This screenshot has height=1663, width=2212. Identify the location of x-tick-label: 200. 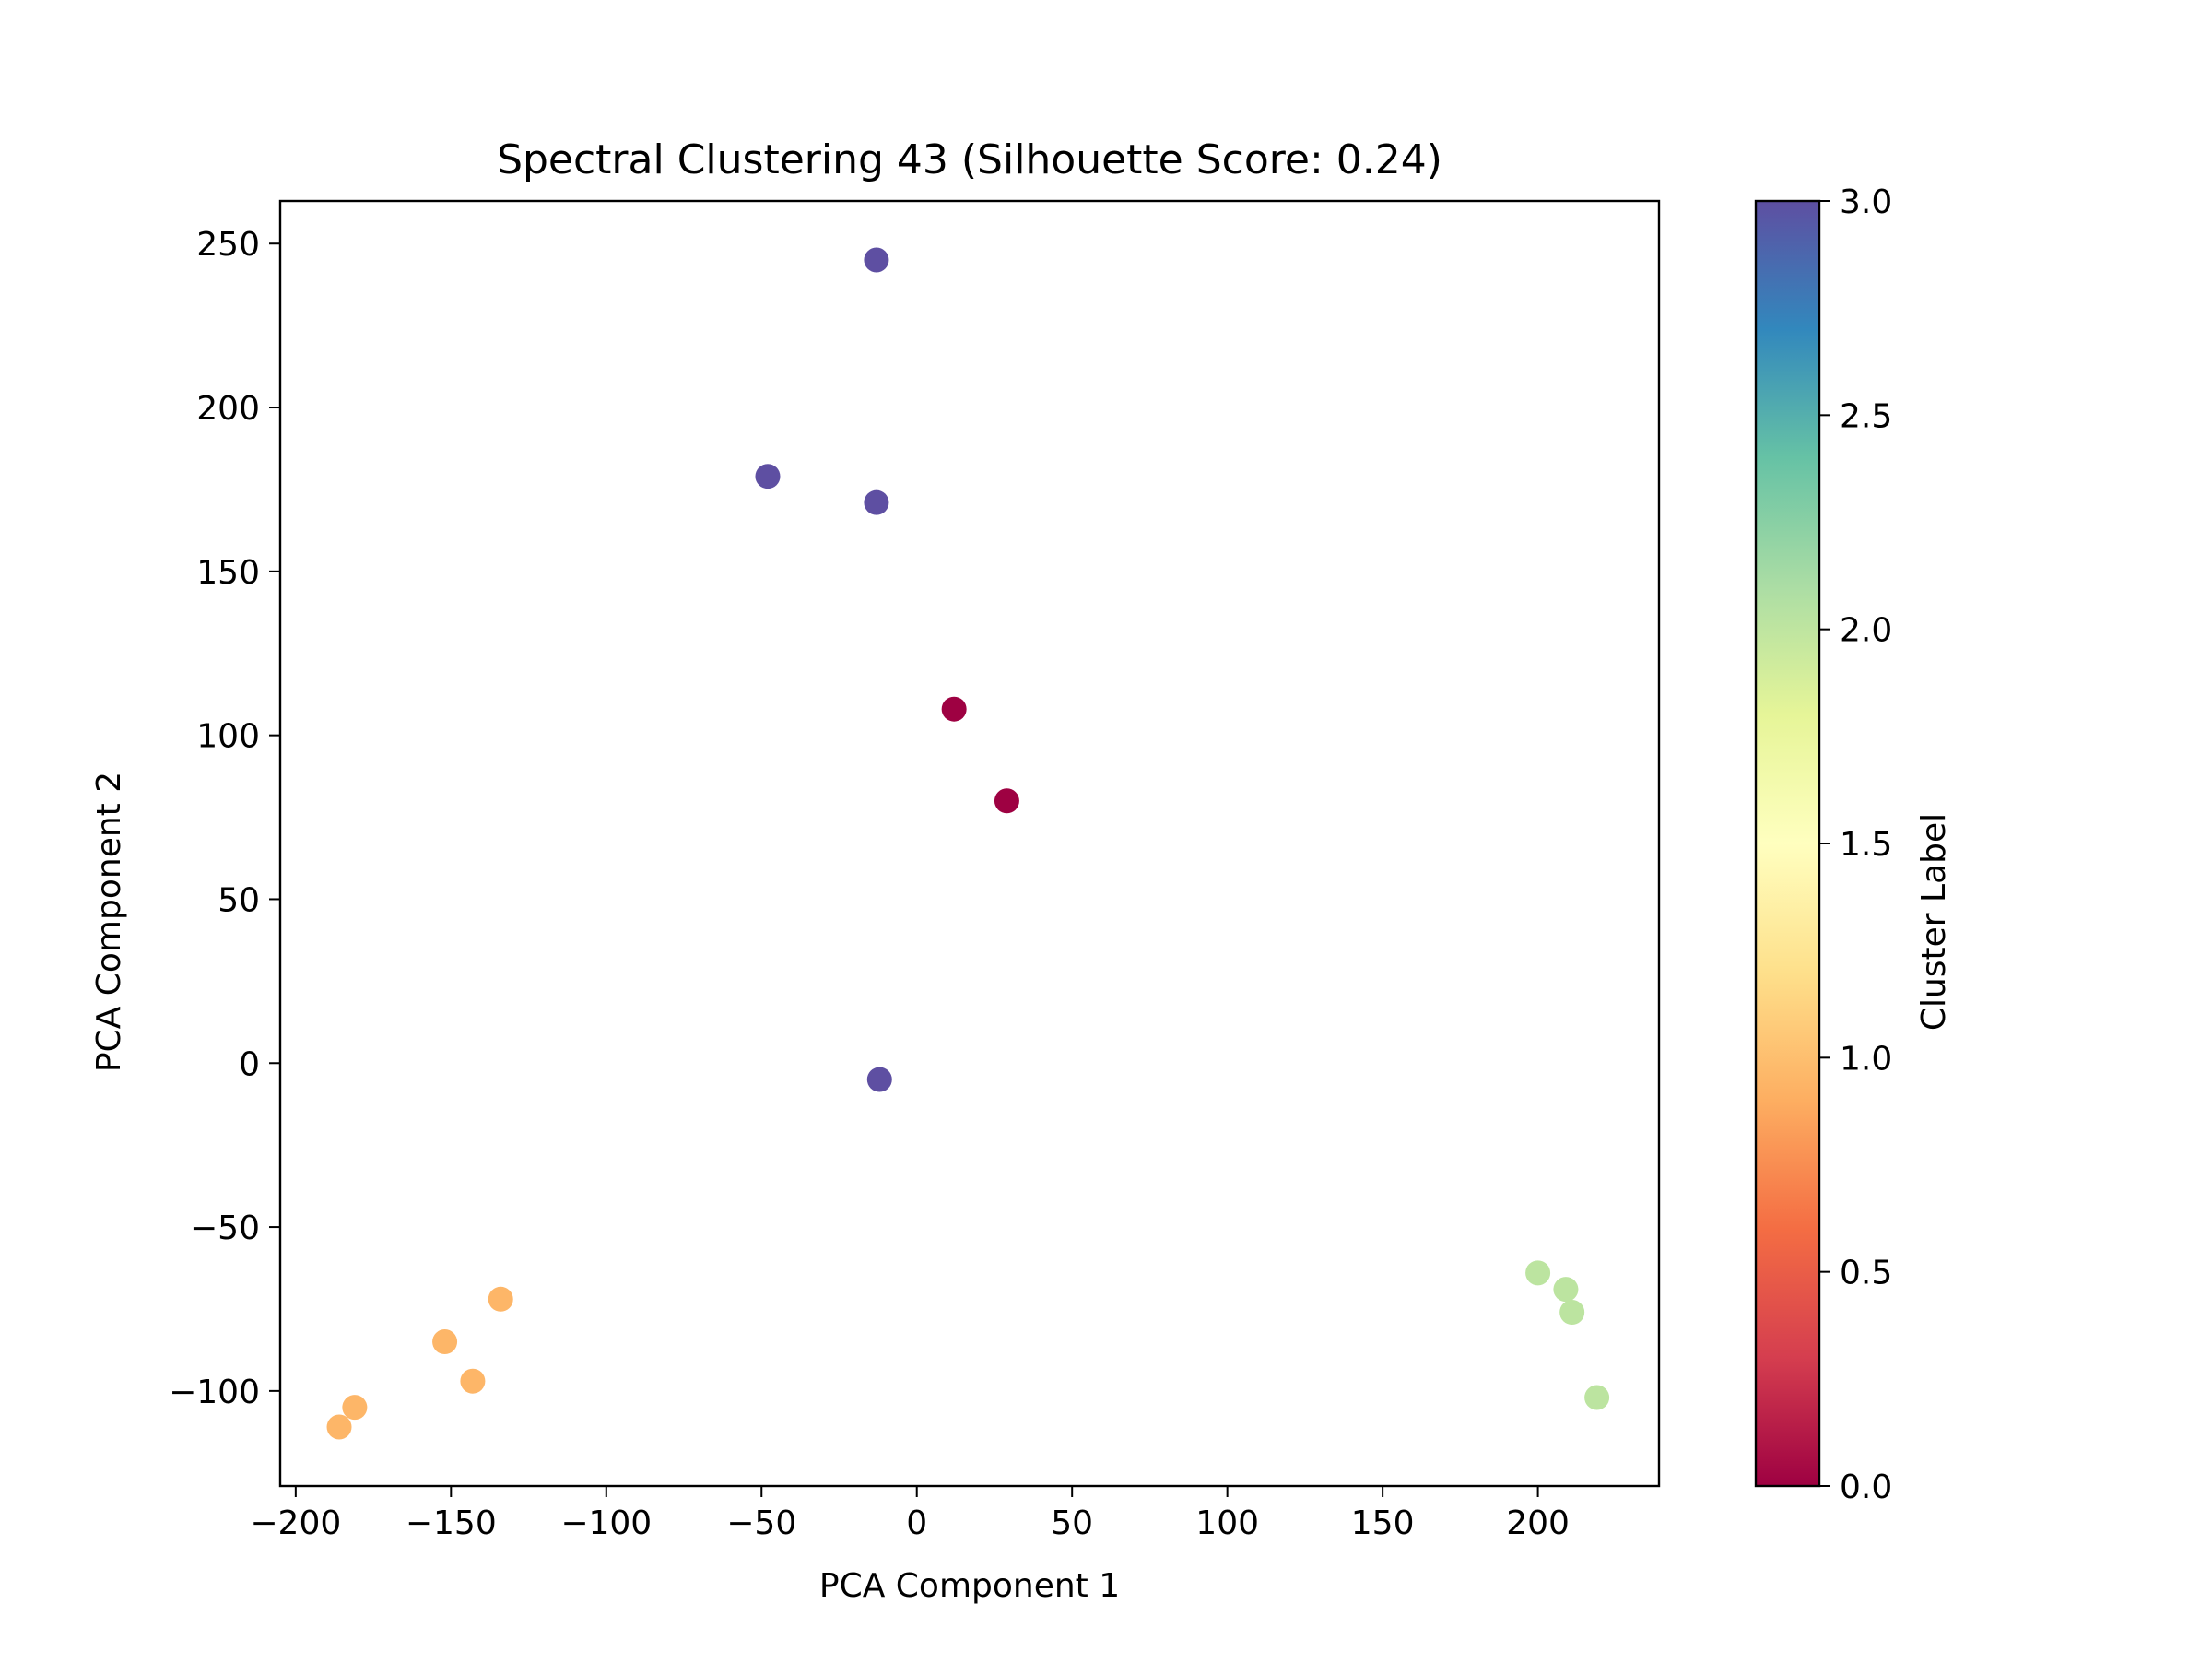
(1538, 1523).